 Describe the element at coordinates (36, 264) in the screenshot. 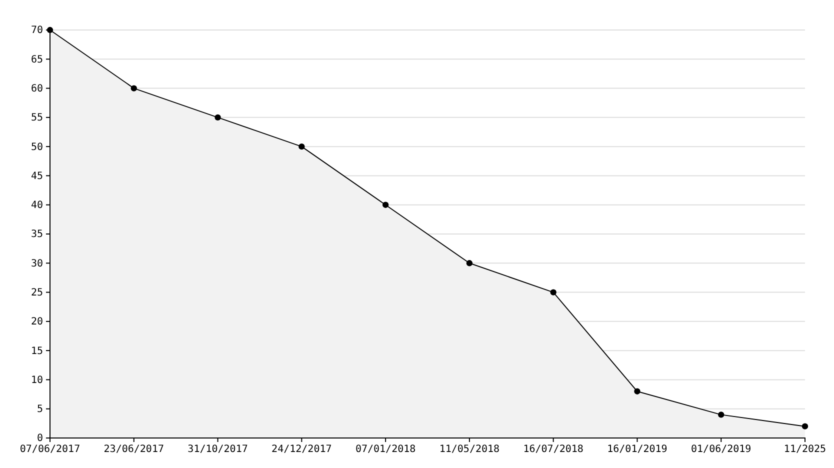

I see `y-tick-label: 30` at that location.